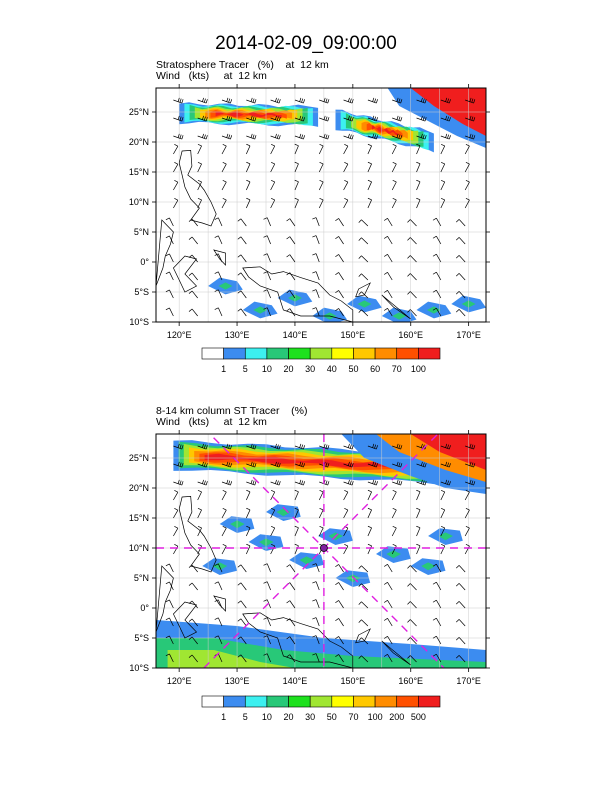 The width and height of the screenshot is (612, 792). What do you see at coordinates (396, 307) in the screenshot?
I see `coastline` at bounding box center [396, 307].